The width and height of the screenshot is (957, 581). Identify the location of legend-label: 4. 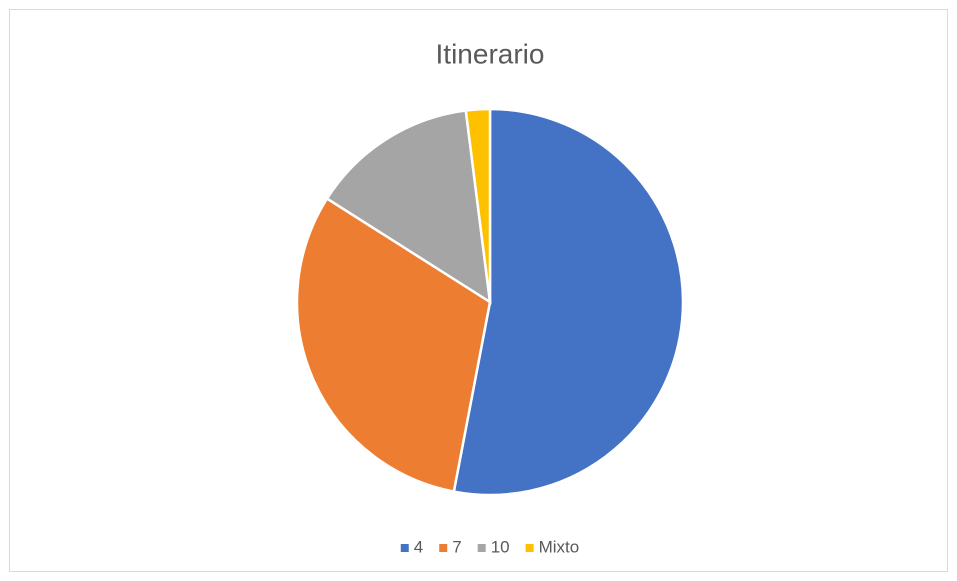
(418, 546).